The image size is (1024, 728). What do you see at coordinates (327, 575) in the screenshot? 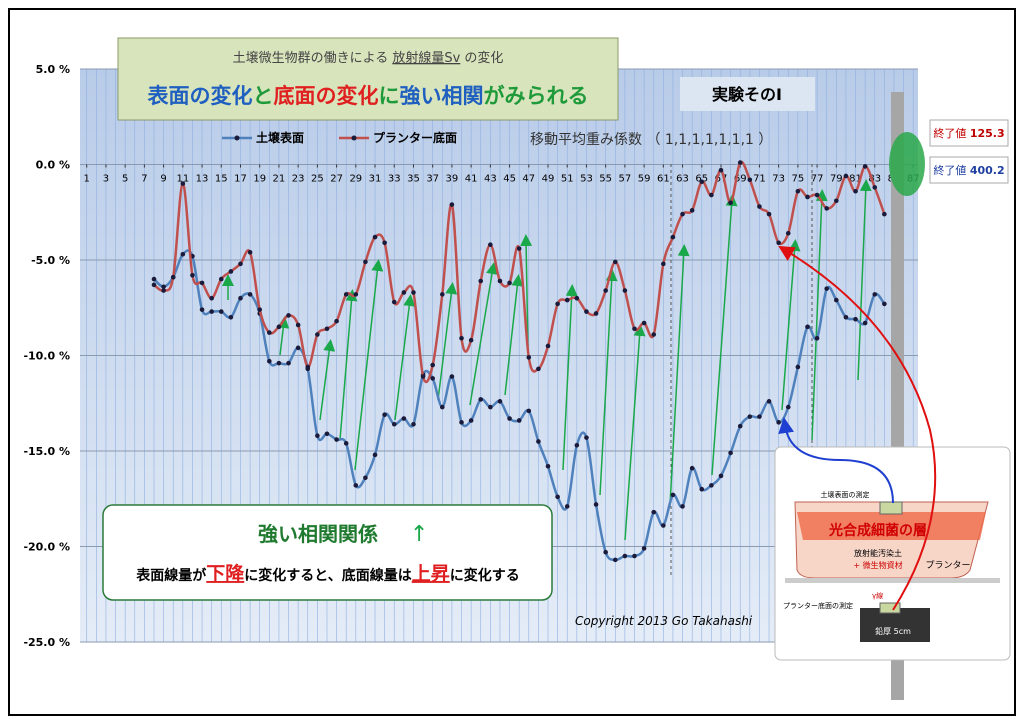
I see `text-part: に変化すると、底面線量は` at bounding box center [327, 575].